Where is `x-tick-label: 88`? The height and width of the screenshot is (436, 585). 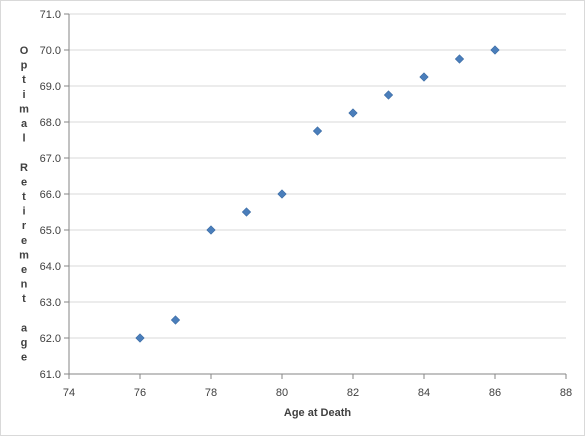 x-tick-label: 88 is located at coordinates (566, 393).